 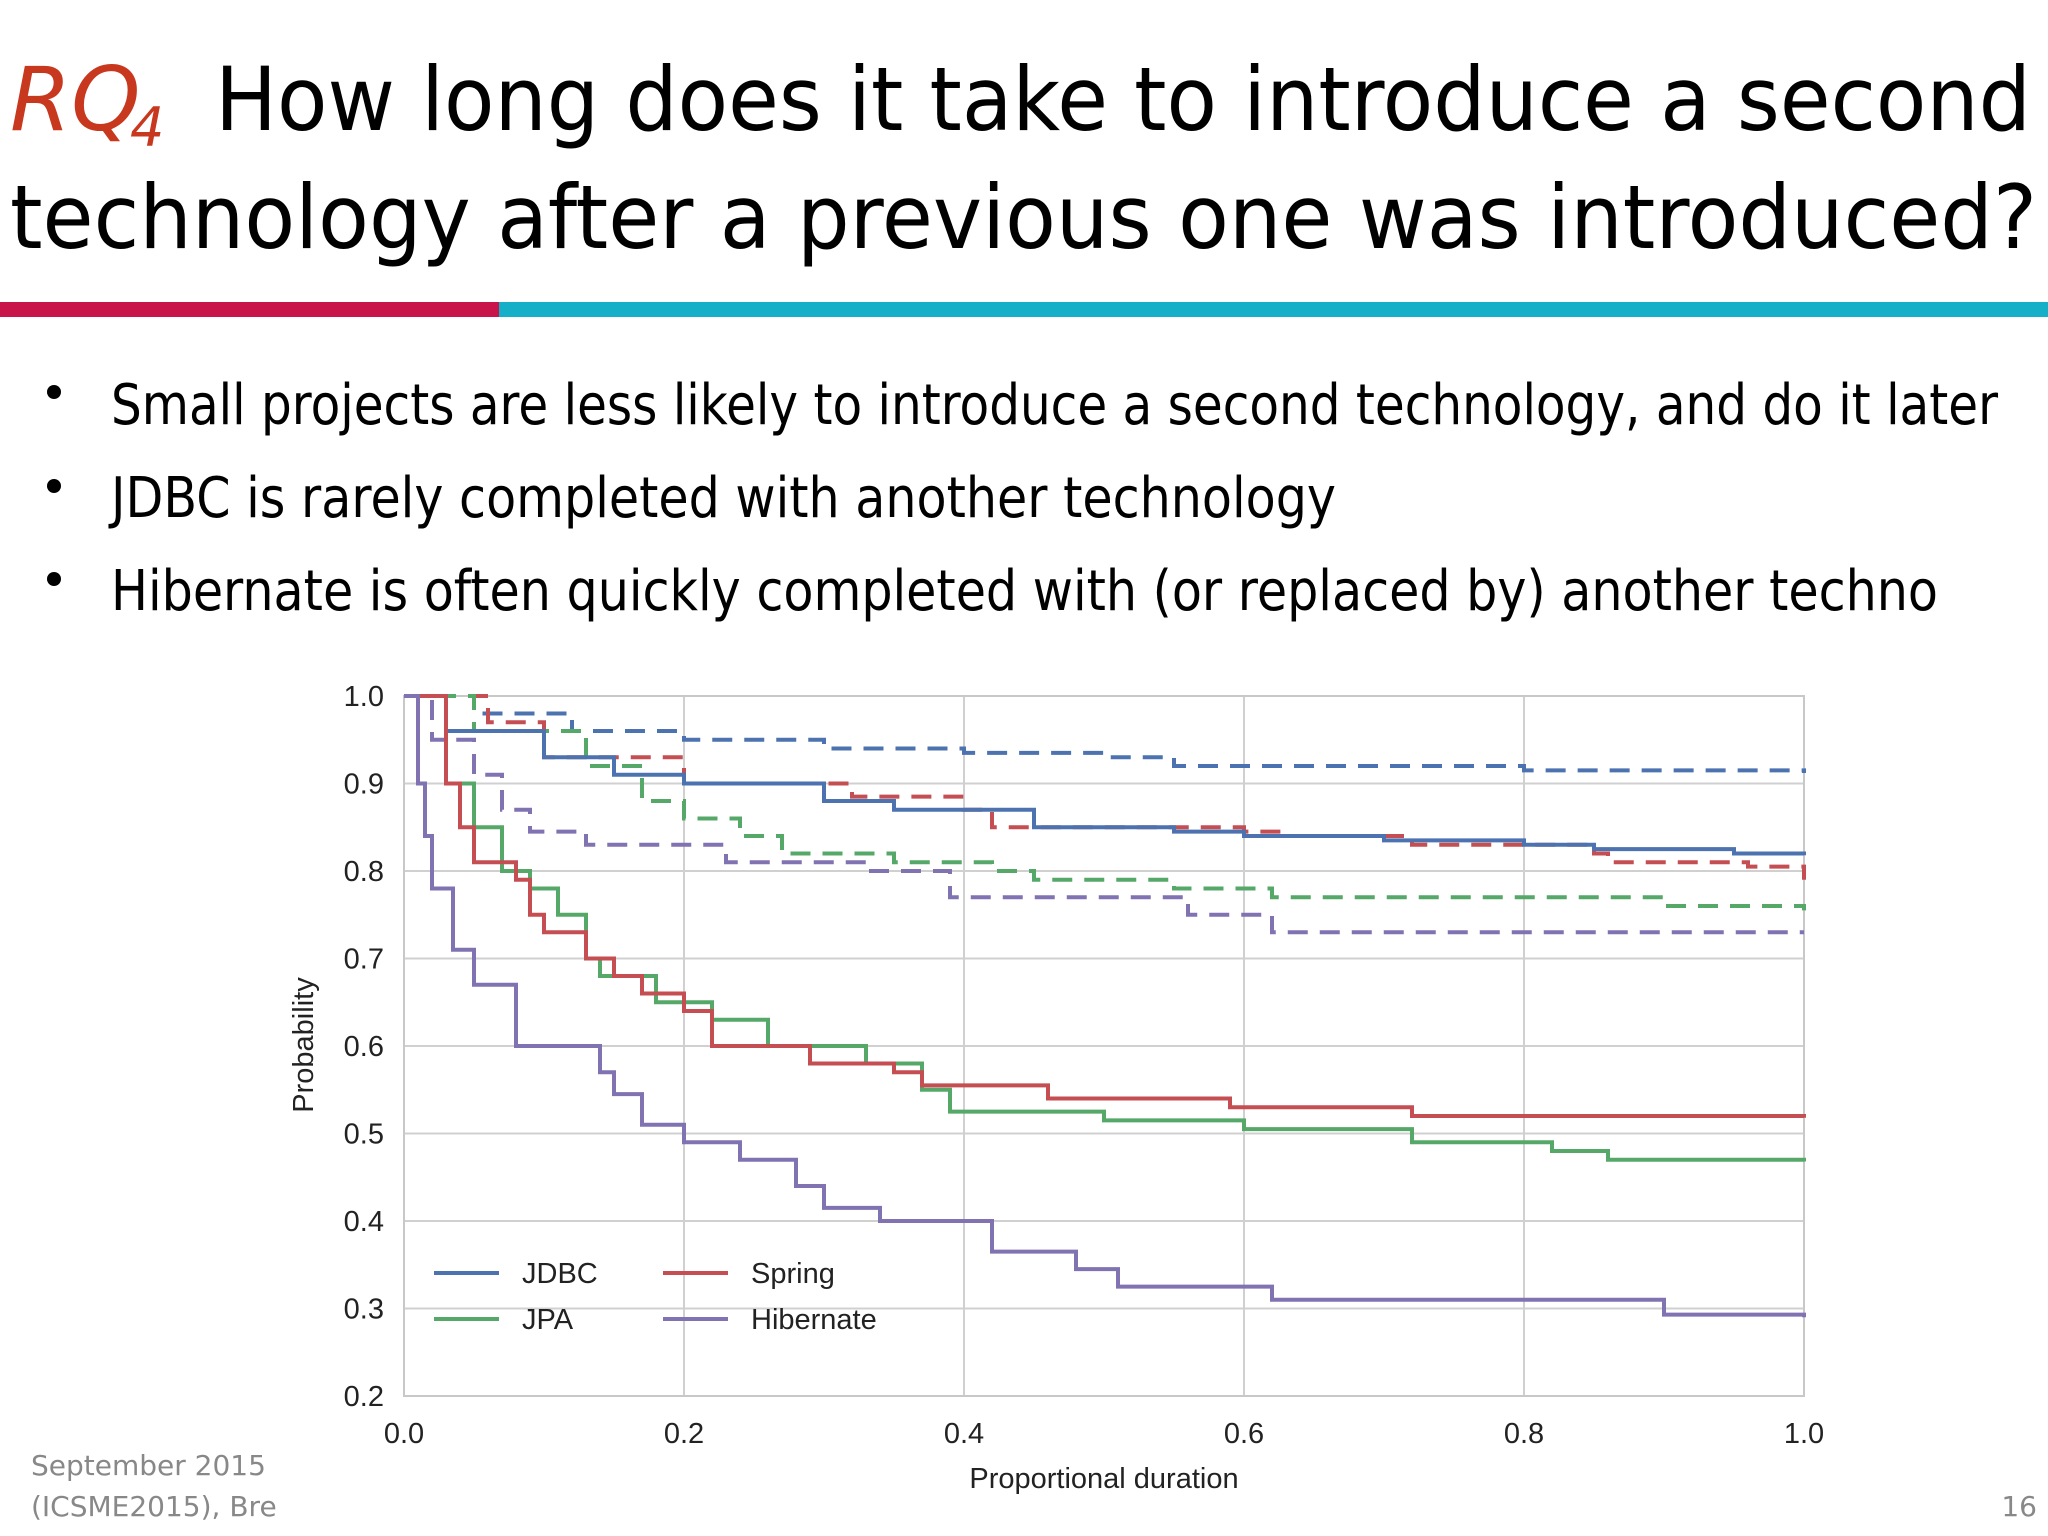 What do you see at coordinates (304, 1045) in the screenshot?
I see `y-axis-label: Probability` at bounding box center [304, 1045].